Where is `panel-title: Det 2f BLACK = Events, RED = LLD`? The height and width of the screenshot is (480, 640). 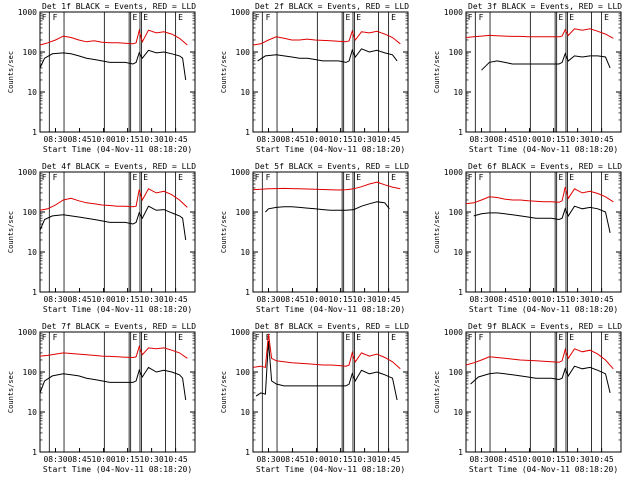 panel-title: Det 2f BLACK = Events, RED = LLD is located at coordinates (332, 6).